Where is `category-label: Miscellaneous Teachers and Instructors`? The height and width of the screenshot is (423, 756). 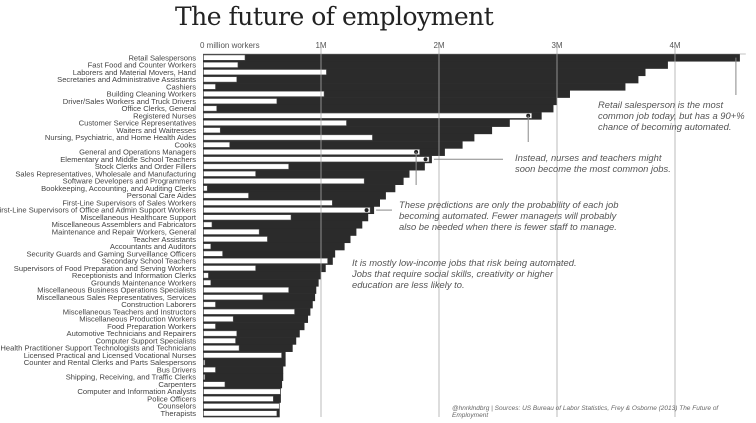 category-label: Miscellaneous Teachers and Instructors is located at coordinates (129, 311).